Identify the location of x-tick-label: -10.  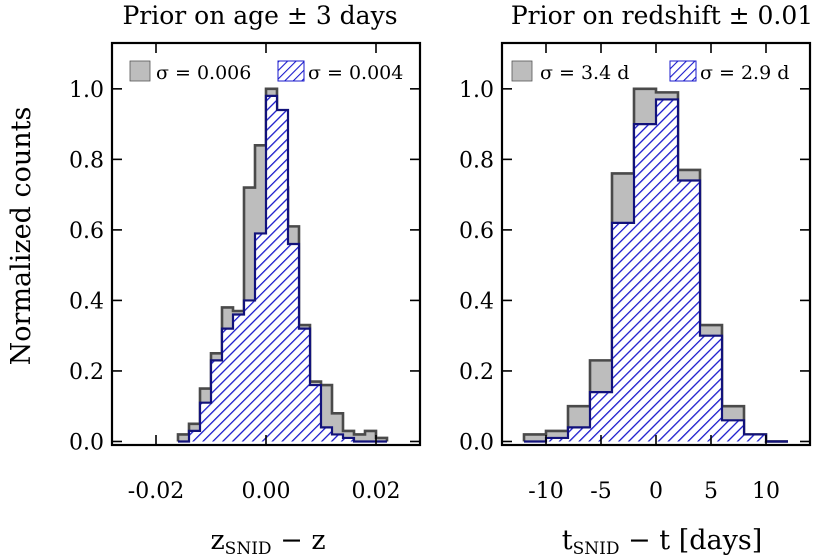
(545, 491).